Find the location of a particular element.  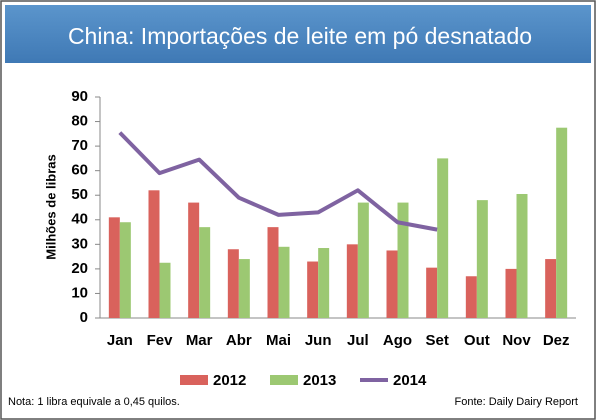

y-tick-label: 70 is located at coordinates (79, 145).